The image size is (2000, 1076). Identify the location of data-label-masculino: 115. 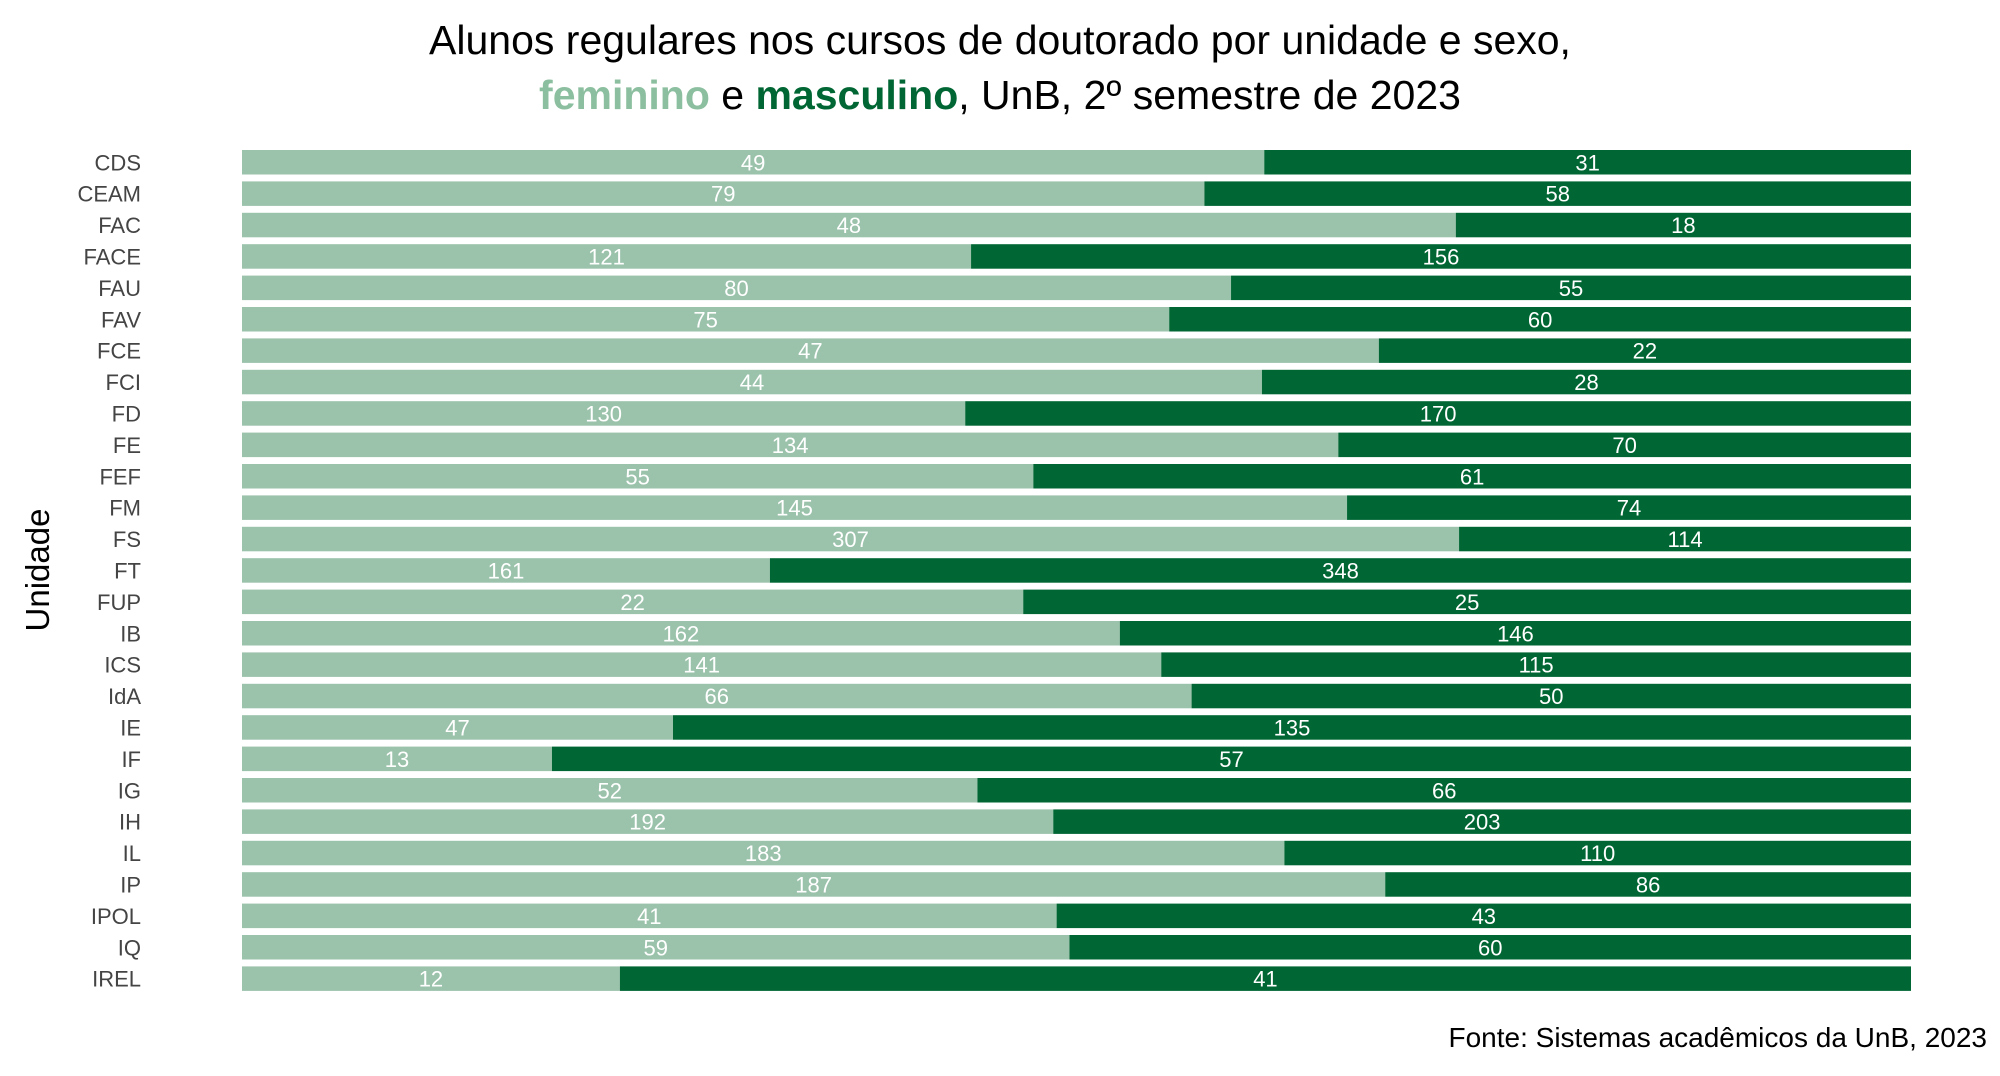
(1536, 665).